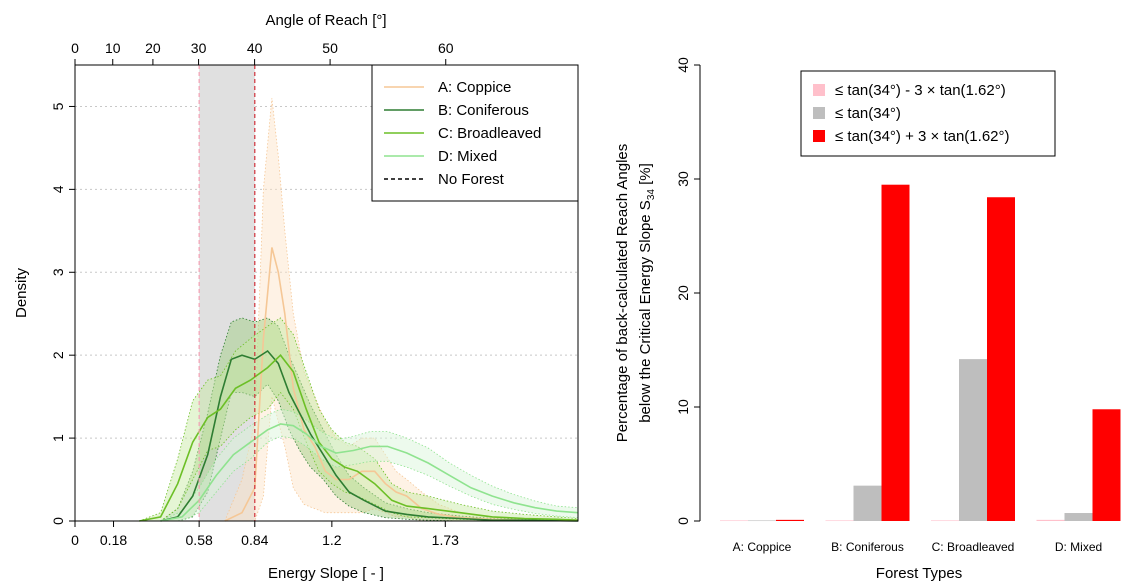 The height and width of the screenshot is (586, 1140). I want to click on top-tick-label: 10, so click(113, 48).